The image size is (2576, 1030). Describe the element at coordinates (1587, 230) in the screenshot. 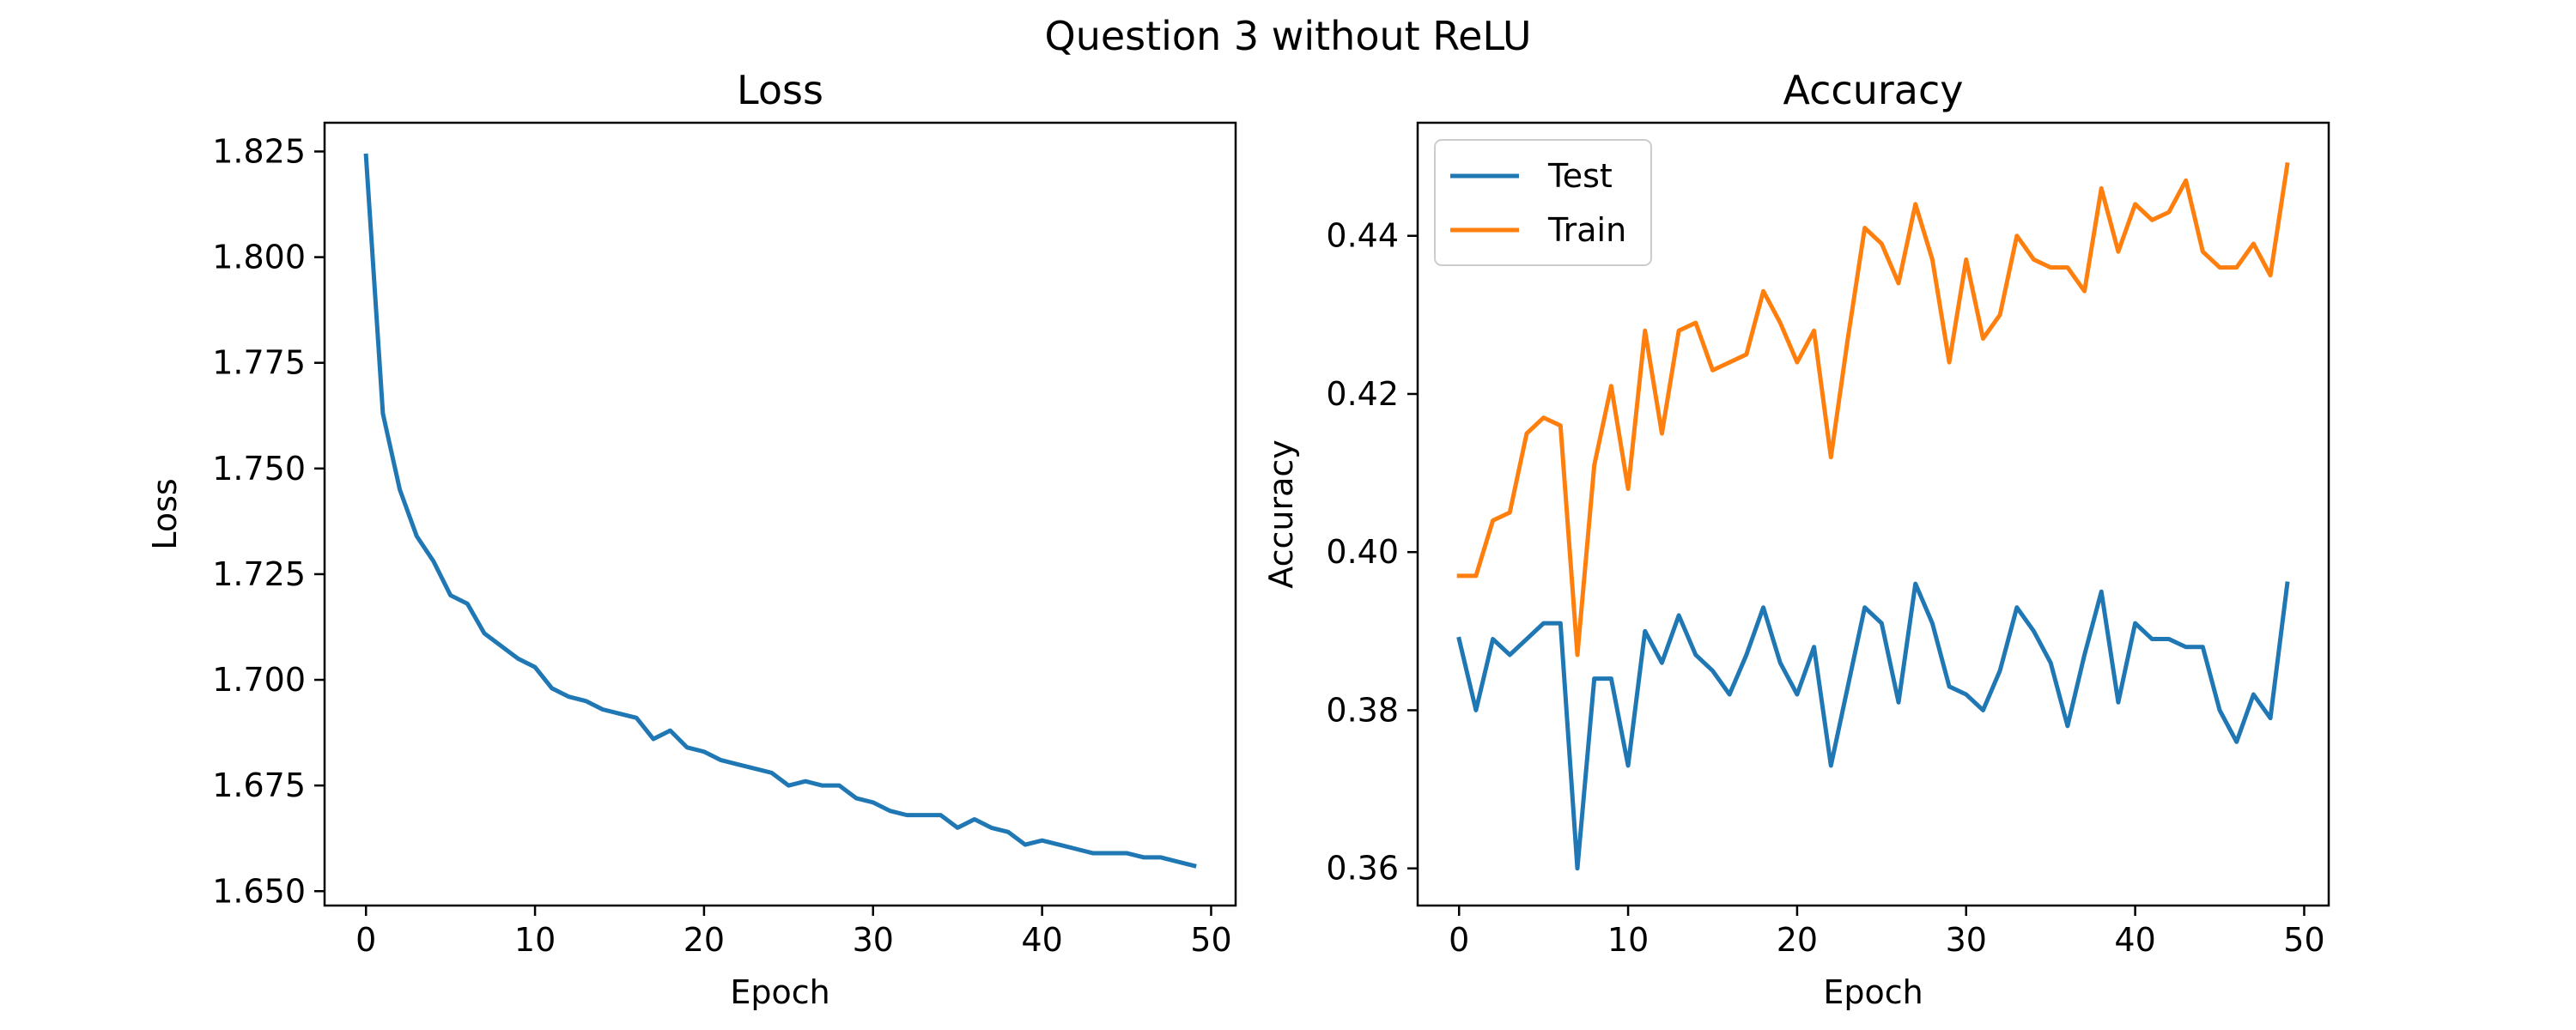

I see `legend-label-train: Train` at that location.